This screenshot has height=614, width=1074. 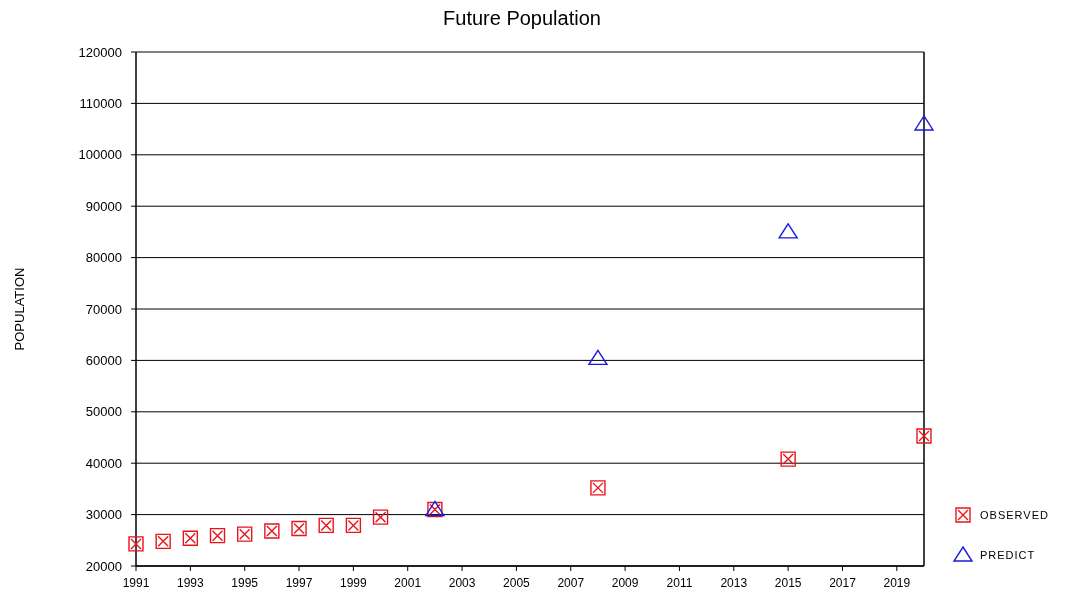 I want to click on legend-label: PREDICT, so click(x=1008, y=554).